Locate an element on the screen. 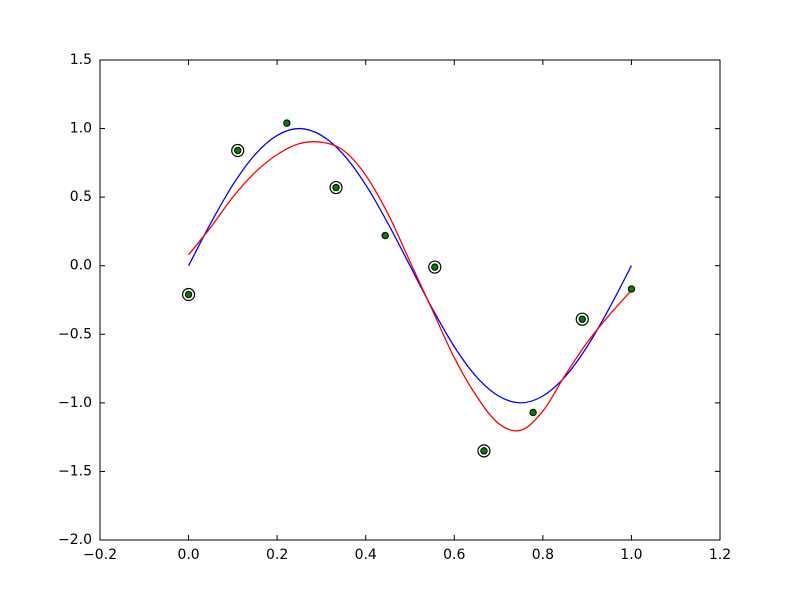  x-tick-label: 1.0 is located at coordinates (631, 555).